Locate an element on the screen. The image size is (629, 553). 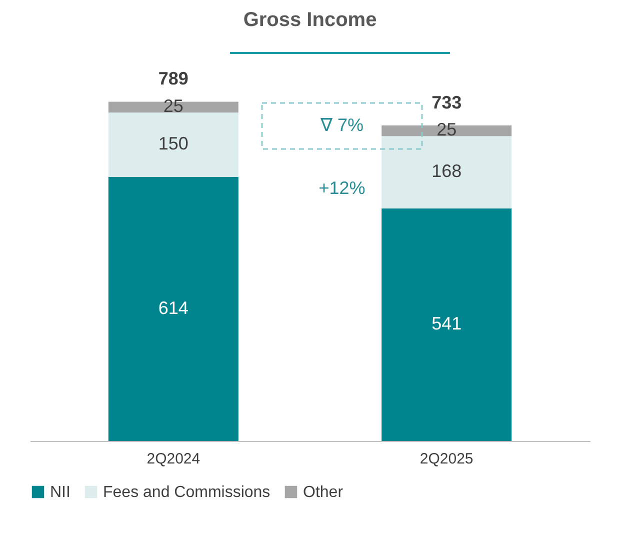
data-label: 168 is located at coordinates (447, 171).